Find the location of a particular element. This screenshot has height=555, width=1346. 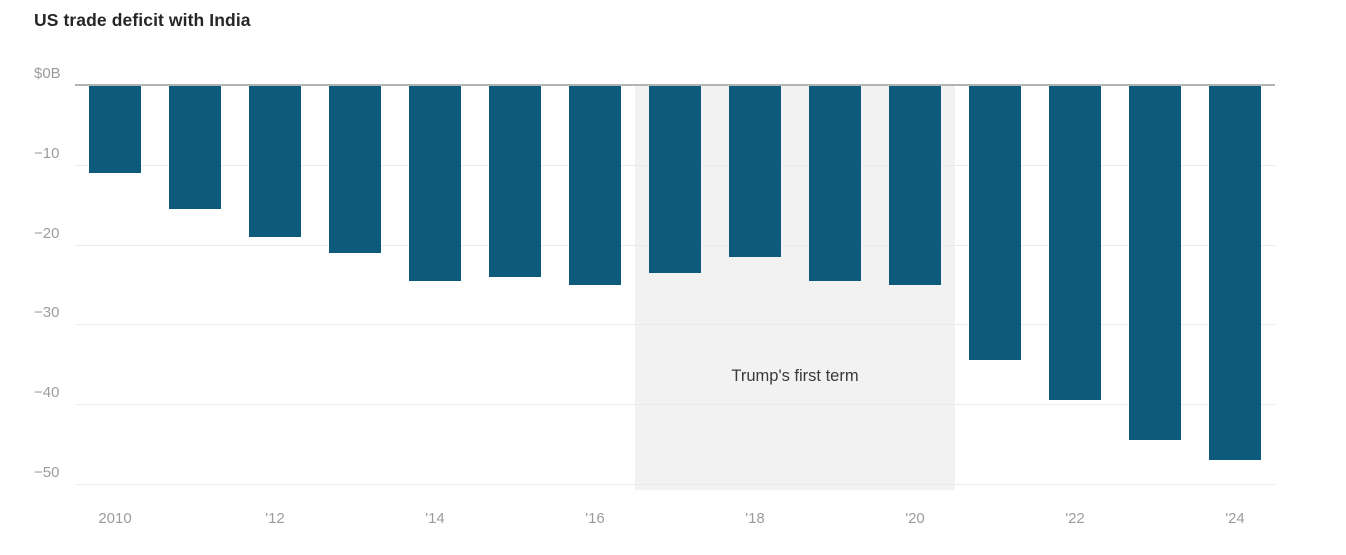

x-axis-tick-label: '20 is located at coordinates (915, 518).